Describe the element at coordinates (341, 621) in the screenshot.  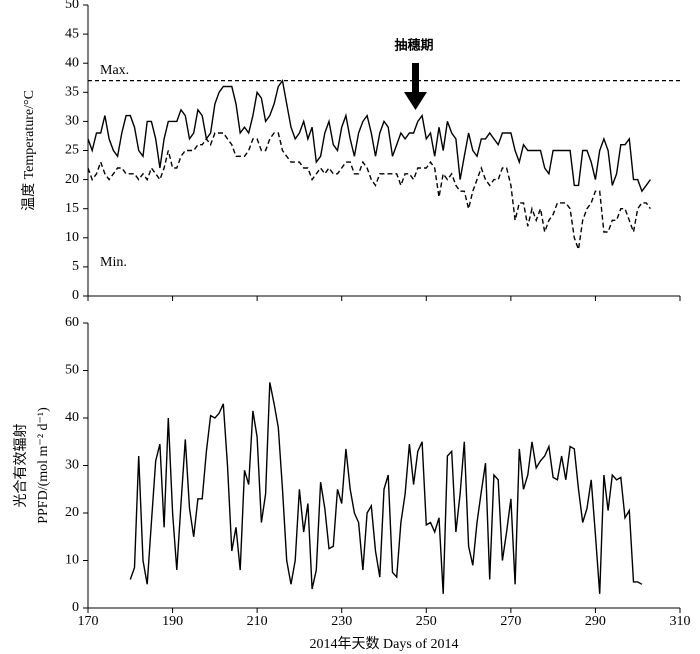
I see `x-tick-label: 230` at that location.